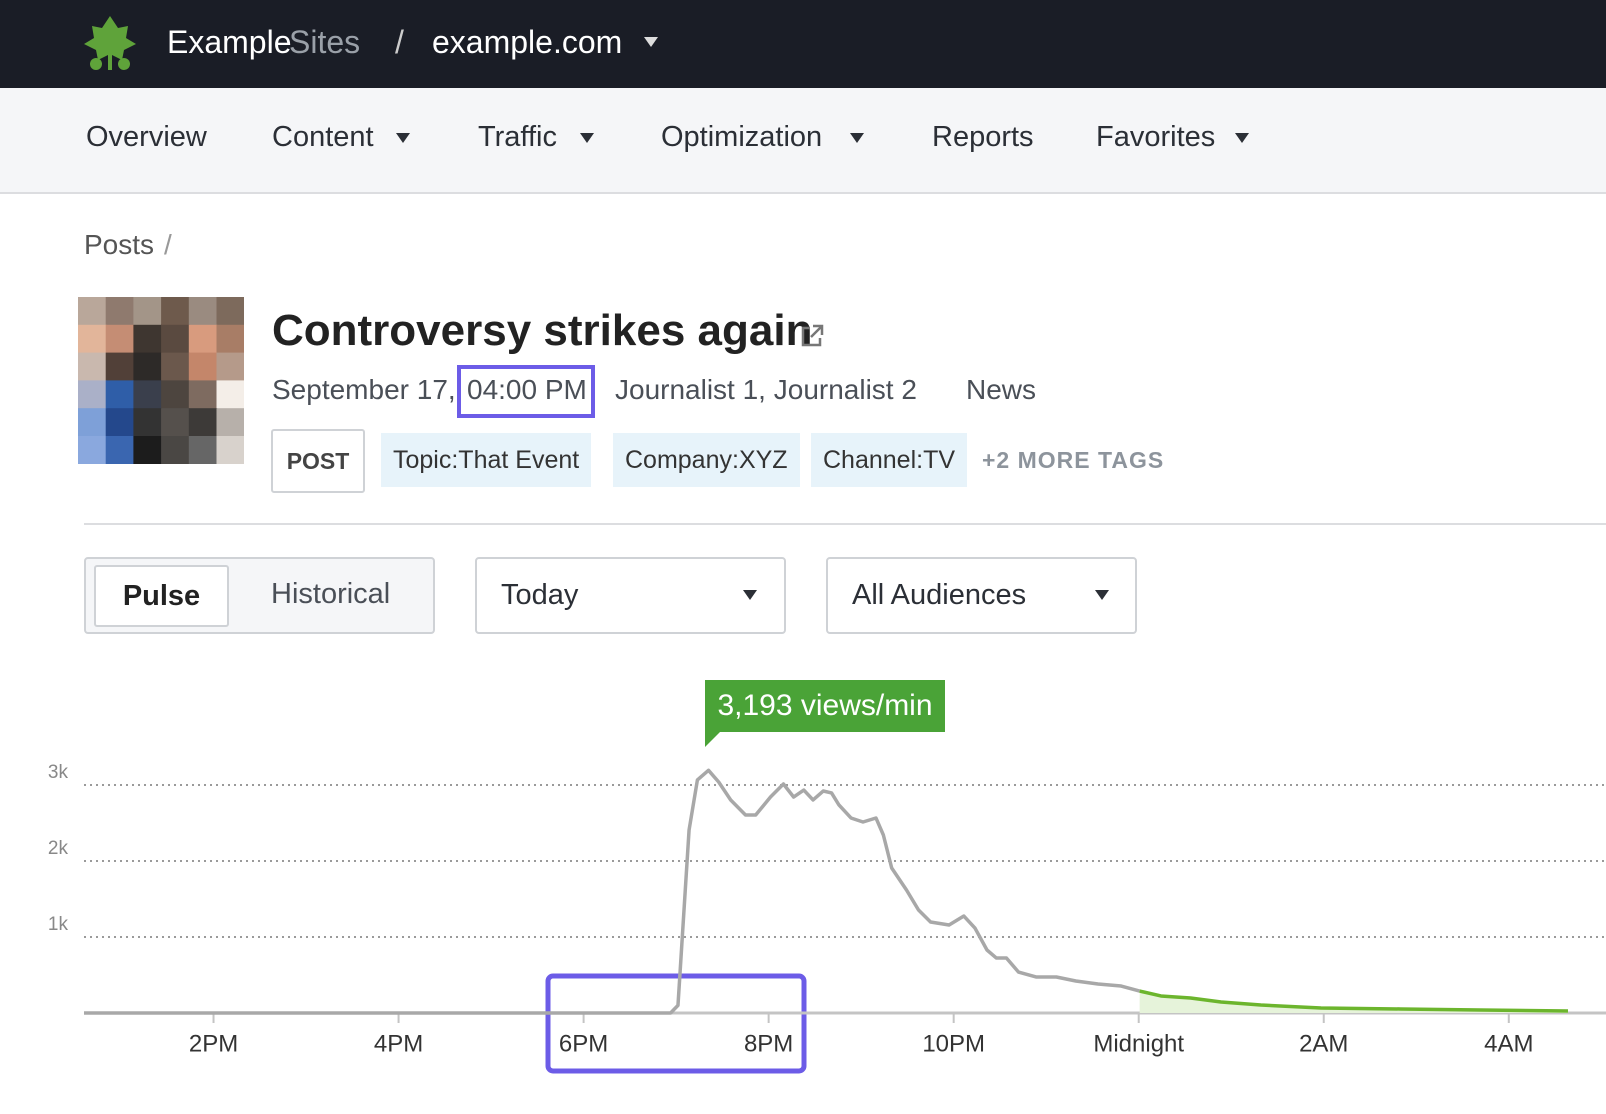 The image size is (1606, 1114). What do you see at coordinates (1323, 1043) in the screenshot?
I see `x-tick-label: 2AM` at bounding box center [1323, 1043].